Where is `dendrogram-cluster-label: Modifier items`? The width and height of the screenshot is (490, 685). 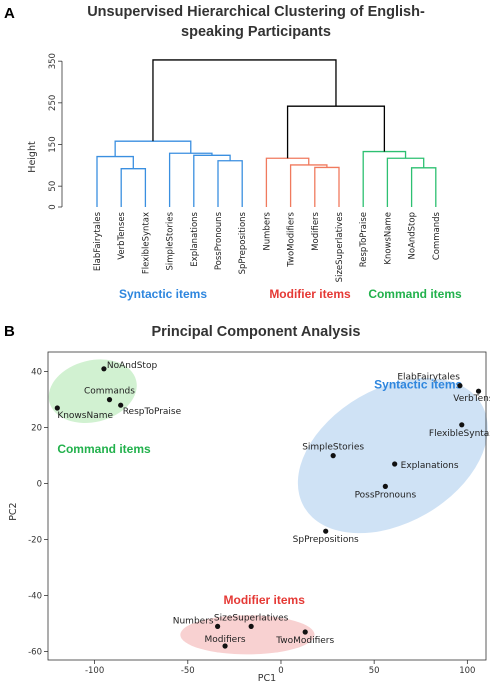 dendrogram-cluster-label: Modifier items is located at coordinates (310, 294).